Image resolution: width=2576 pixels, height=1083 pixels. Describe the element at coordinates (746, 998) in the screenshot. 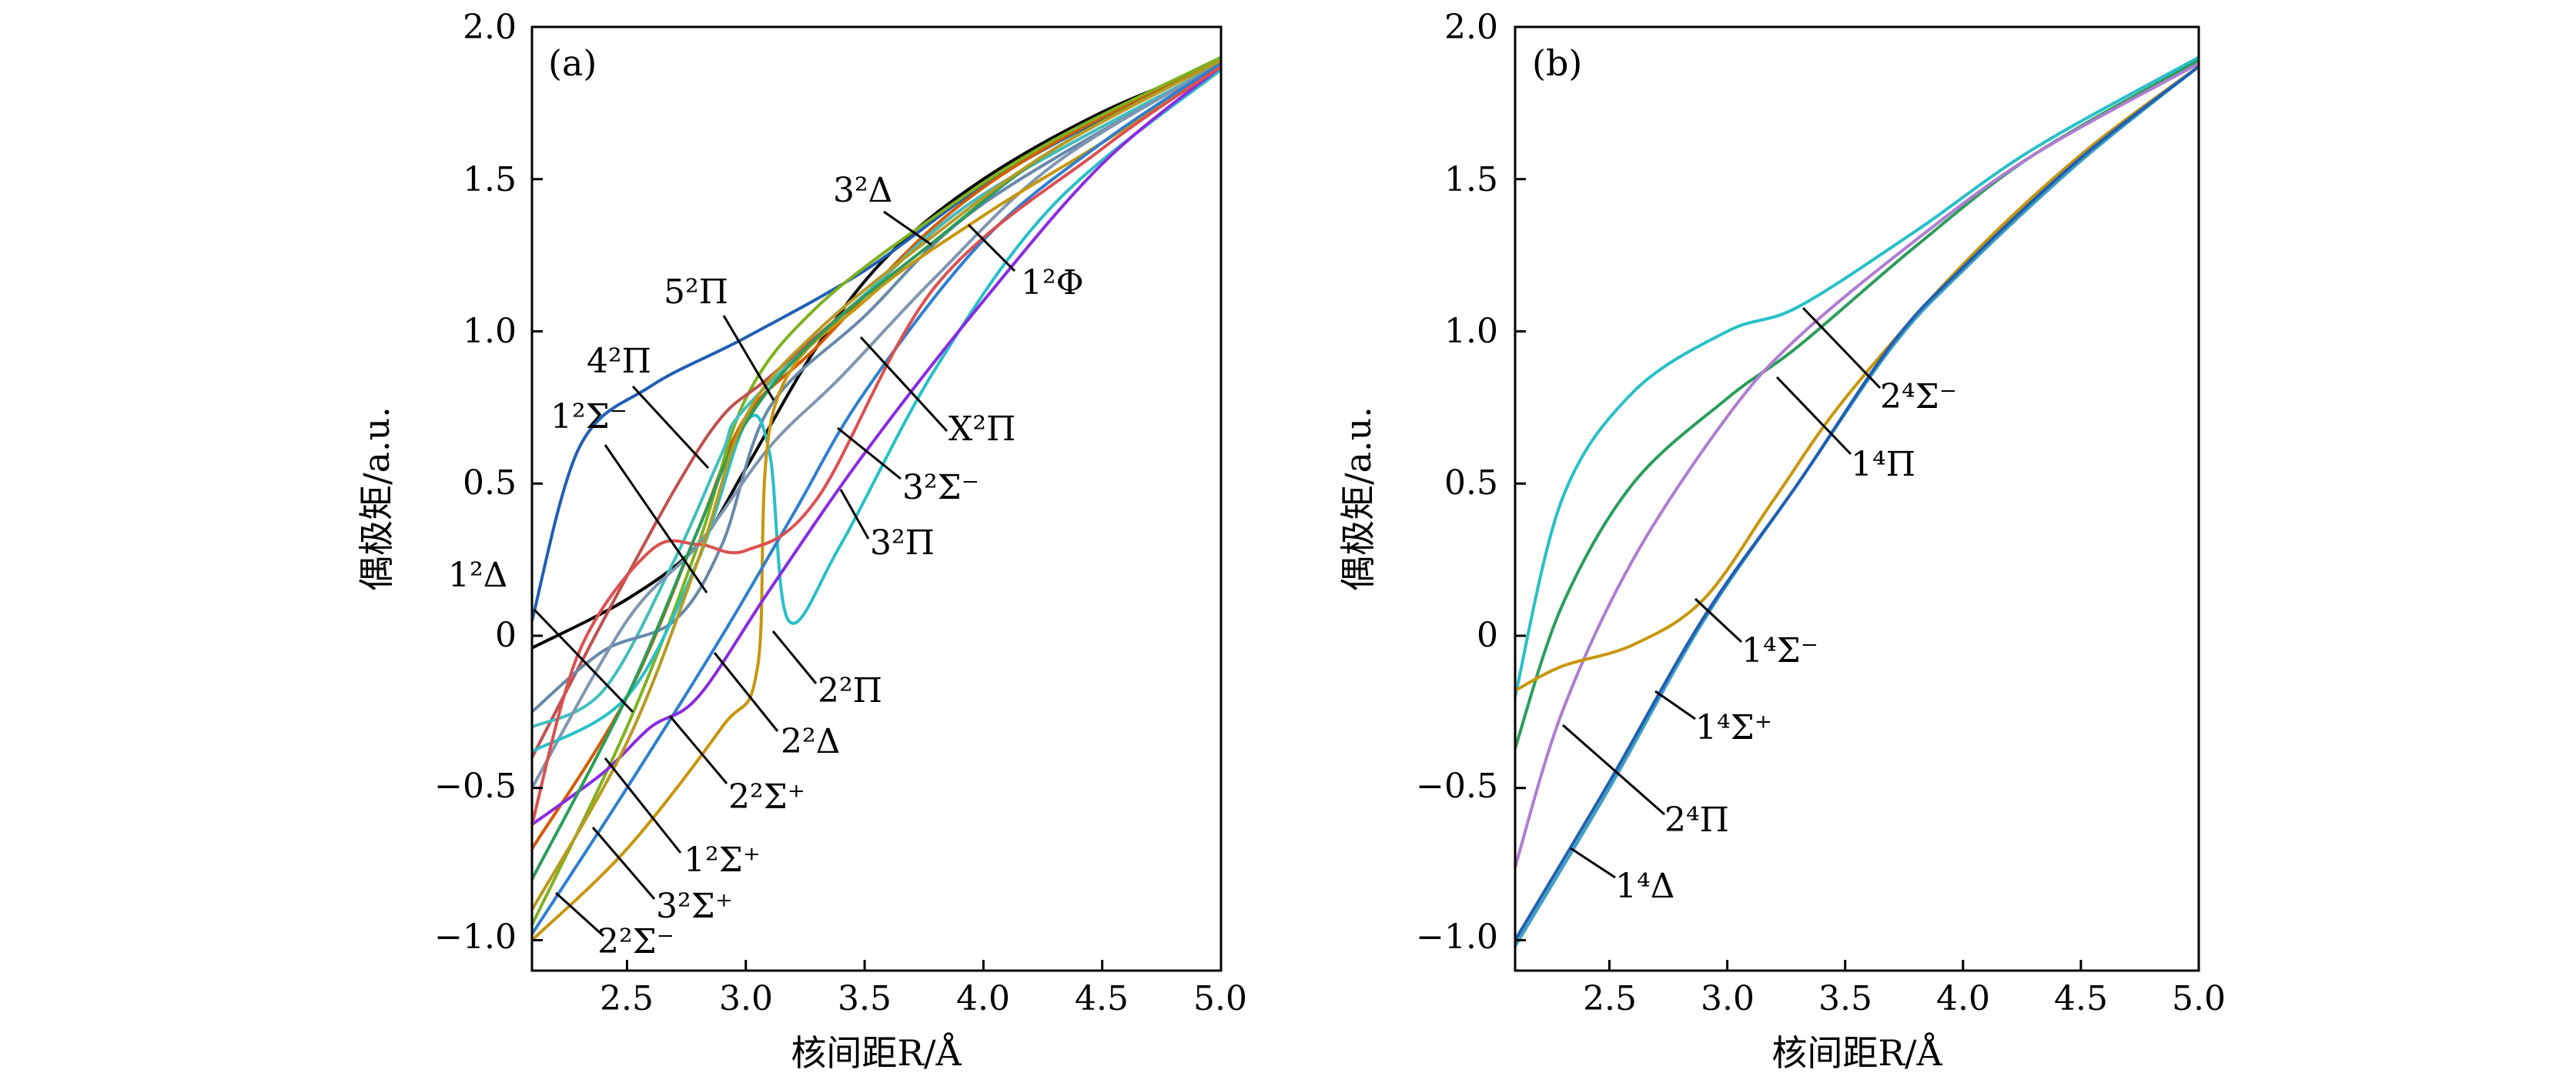

I see `panel-a-xtick-label: 3.0` at that location.